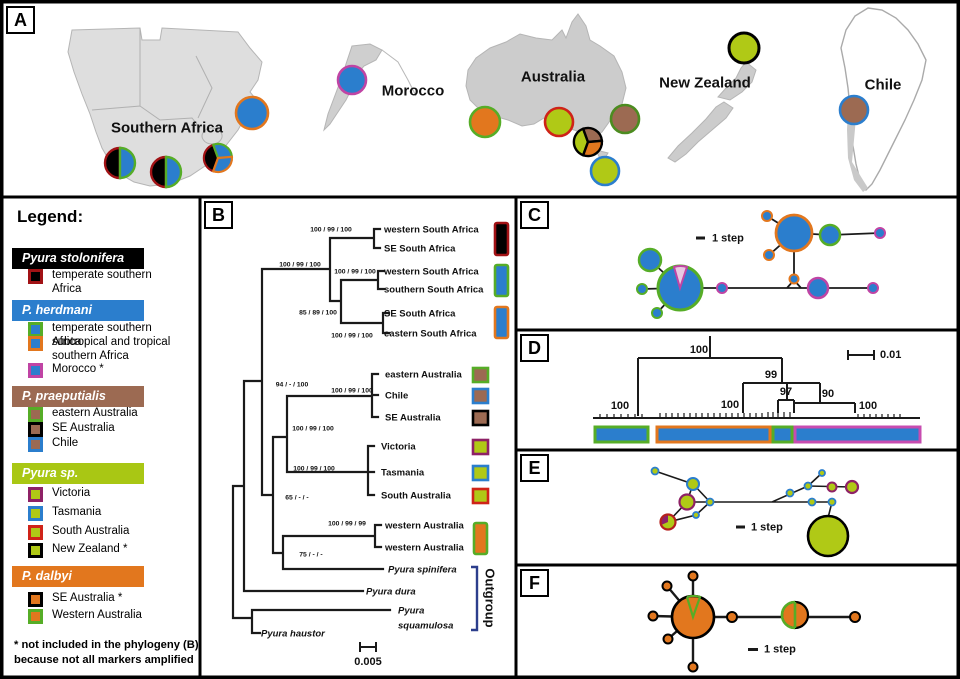 The height and width of the screenshot is (679, 960). I want to click on haplogroup-circle-western-australia, so click(485, 122).